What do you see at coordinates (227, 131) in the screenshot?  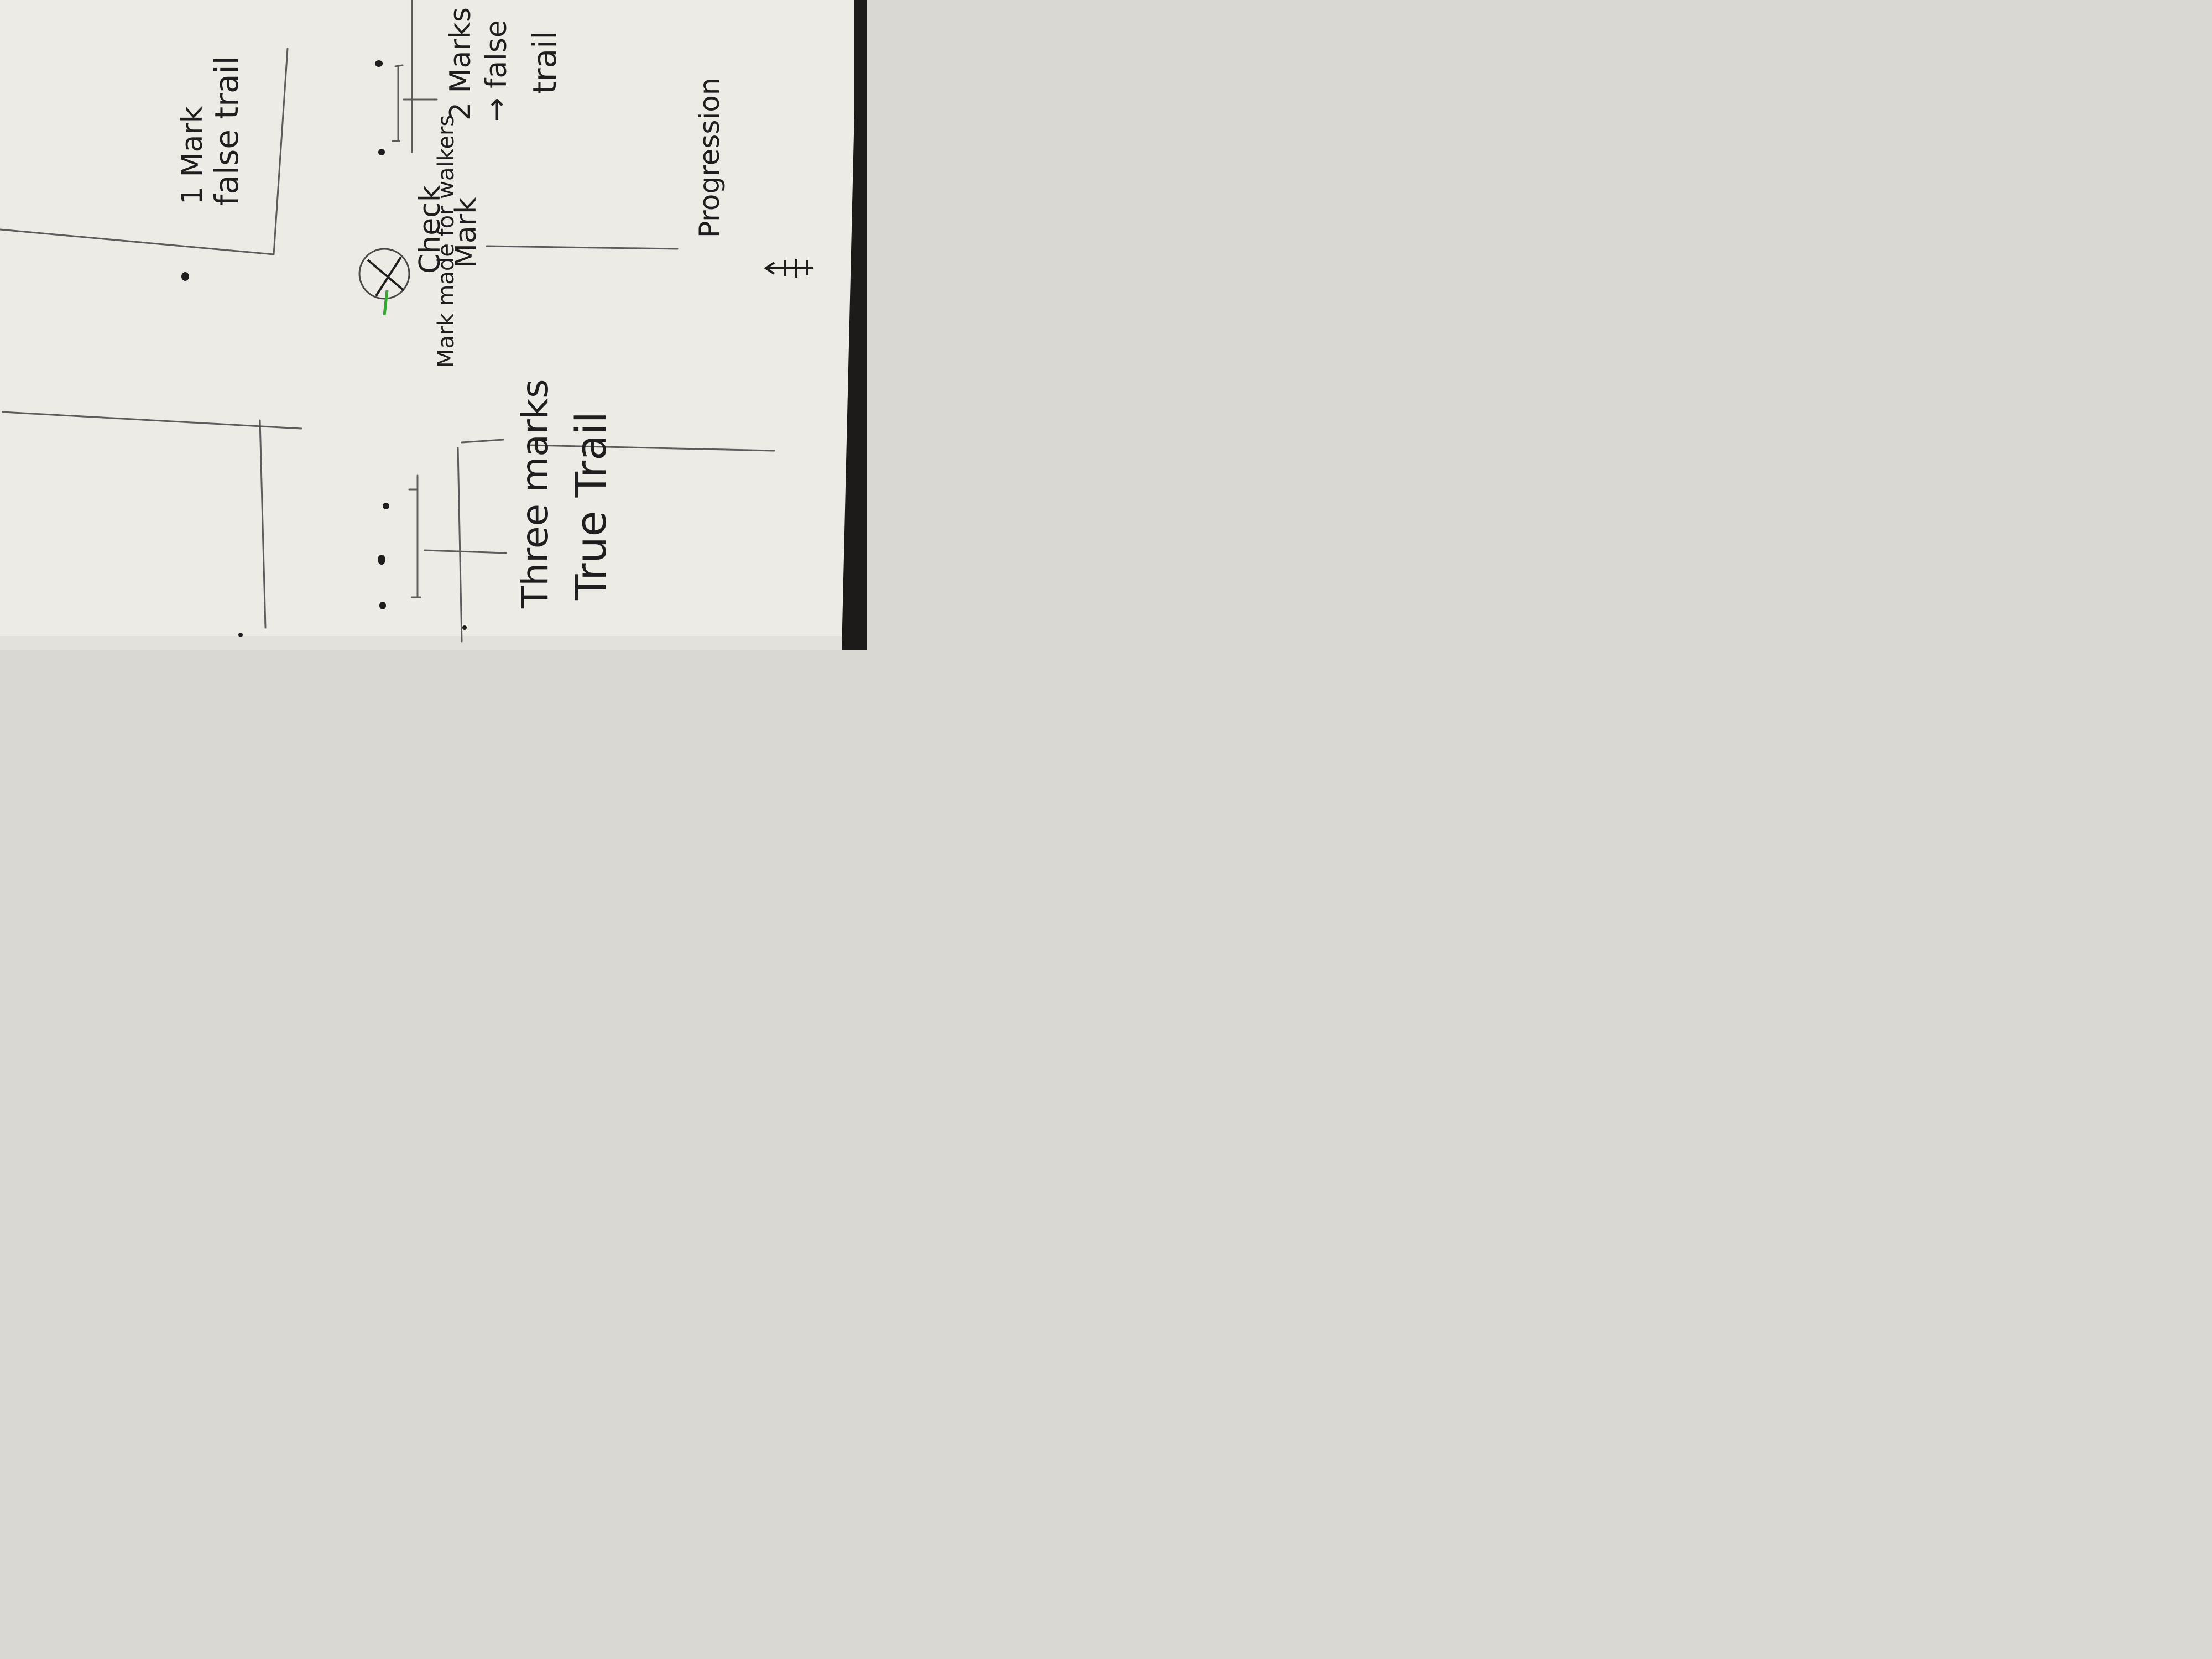 I see `note-false-trail: false trail` at bounding box center [227, 131].